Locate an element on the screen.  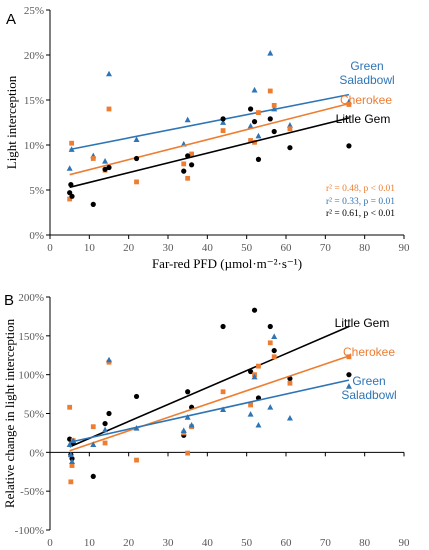
x-tick-label: 10 is located at coordinates (90, 543).